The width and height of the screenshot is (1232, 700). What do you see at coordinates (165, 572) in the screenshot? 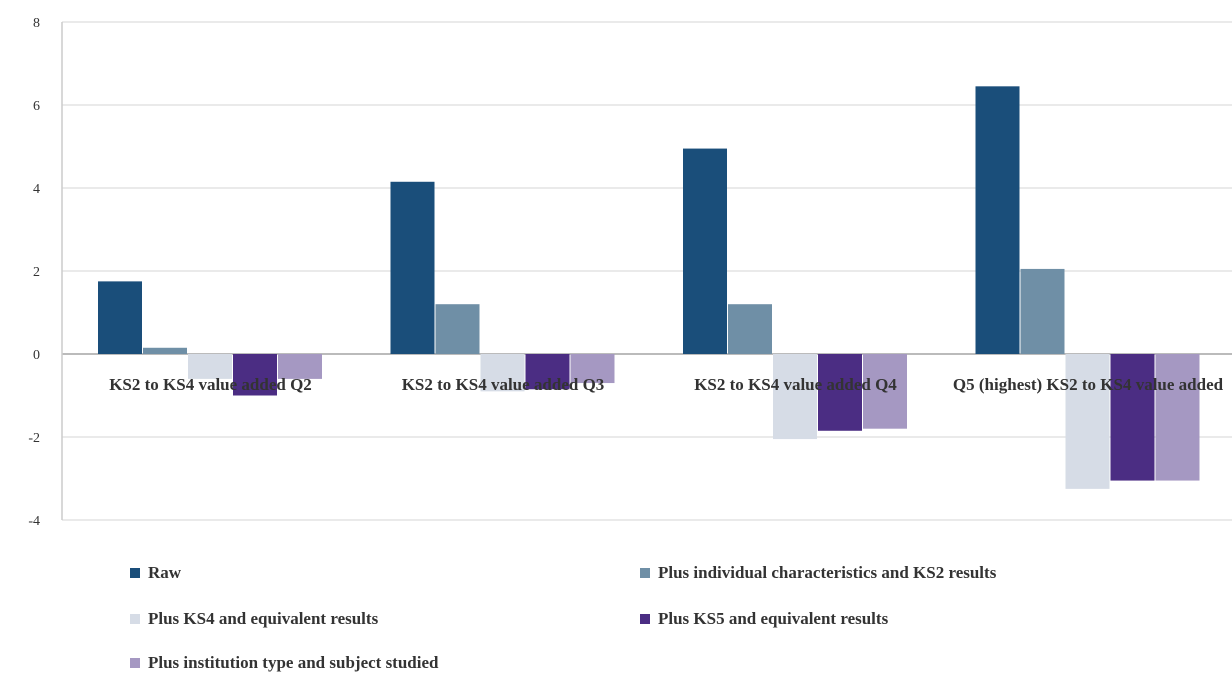
I see `legend-label: Raw` at bounding box center [165, 572].